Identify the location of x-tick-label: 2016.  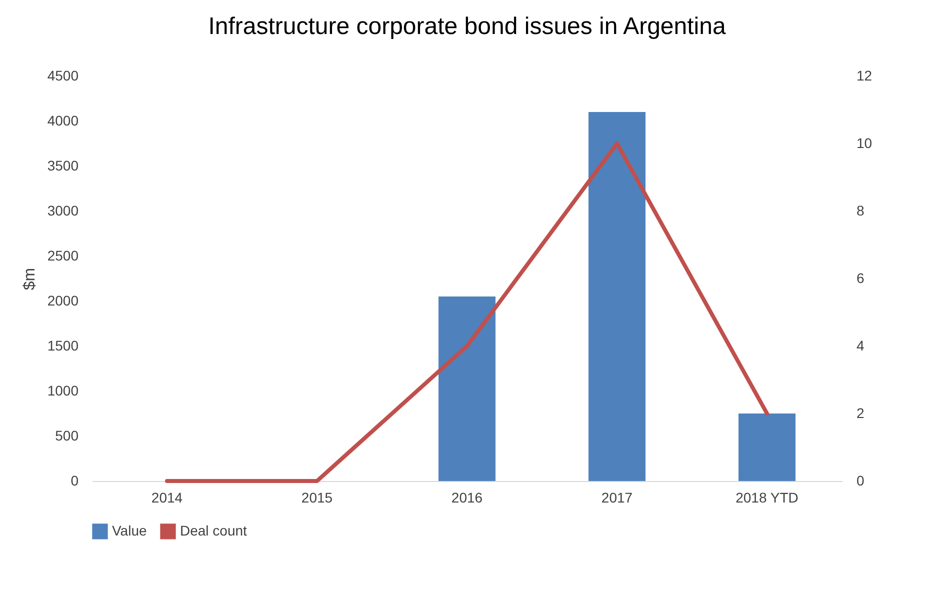
(467, 498).